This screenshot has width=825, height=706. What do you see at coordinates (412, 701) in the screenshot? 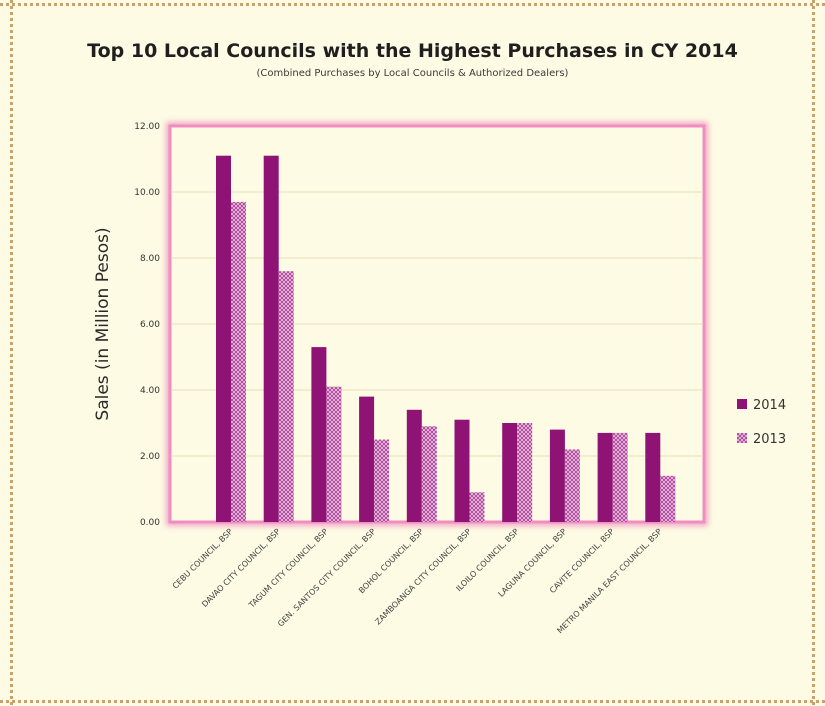
I see `frame-border-bottom` at bounding box center [412, 701].